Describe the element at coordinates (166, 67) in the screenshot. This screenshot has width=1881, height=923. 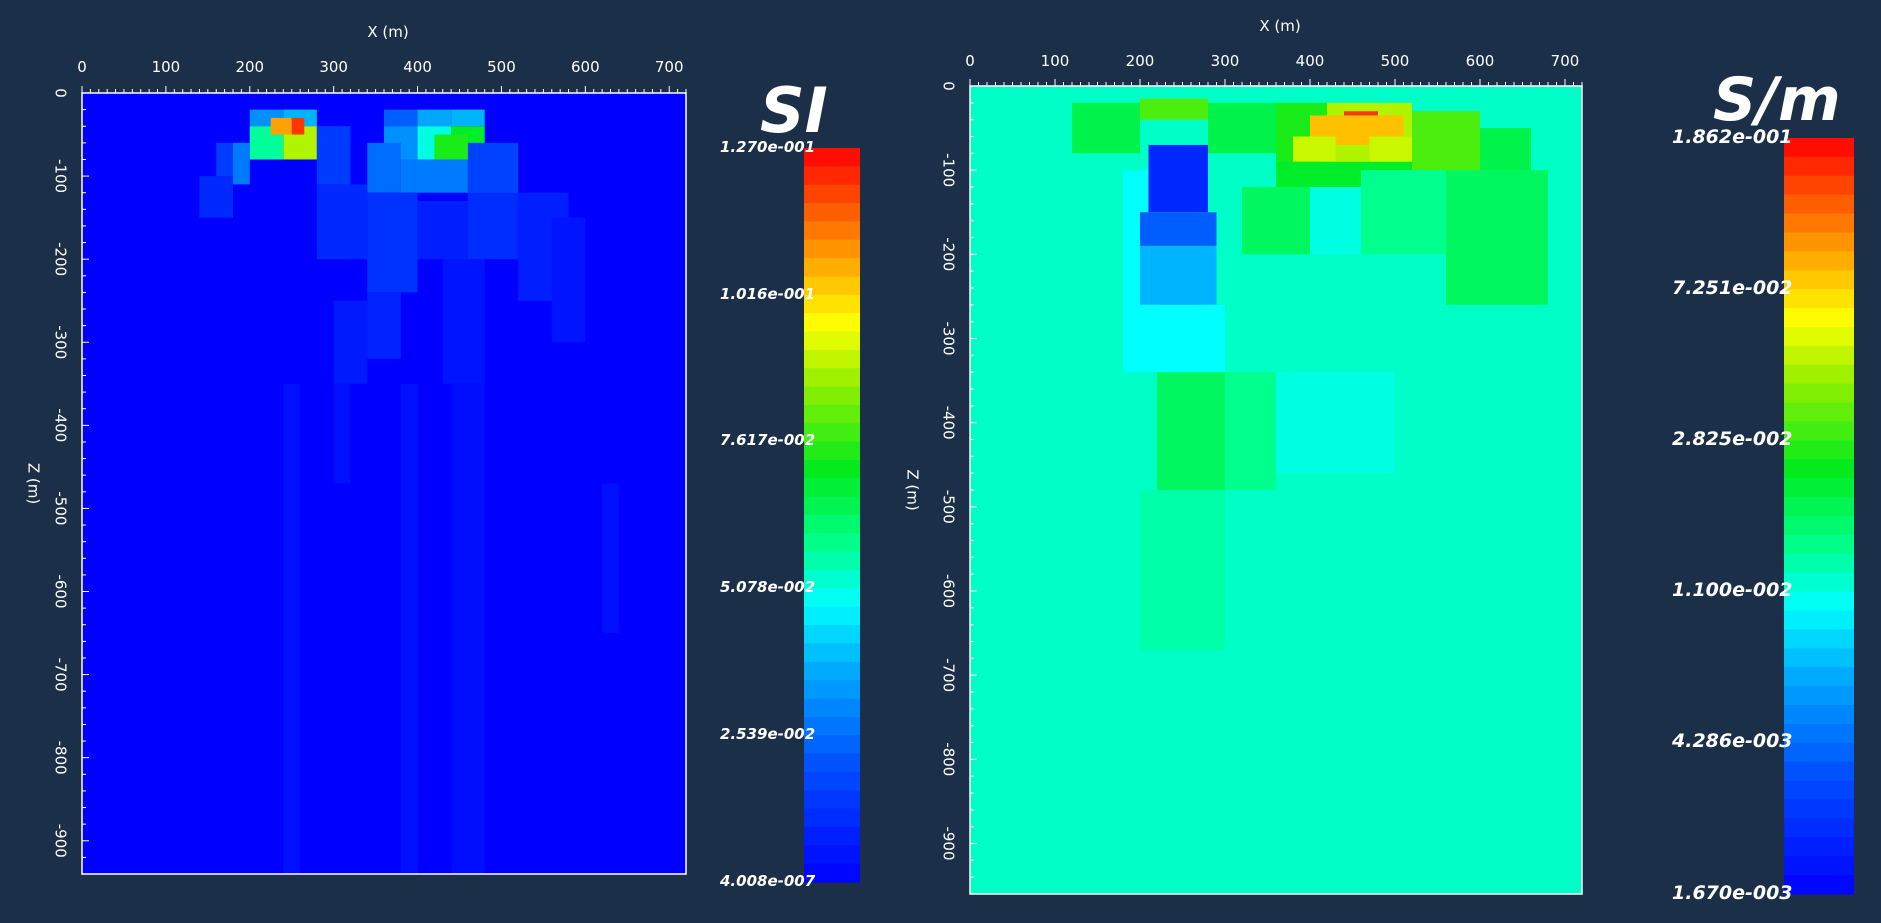
I see `x-tick-label: 100` at that location.